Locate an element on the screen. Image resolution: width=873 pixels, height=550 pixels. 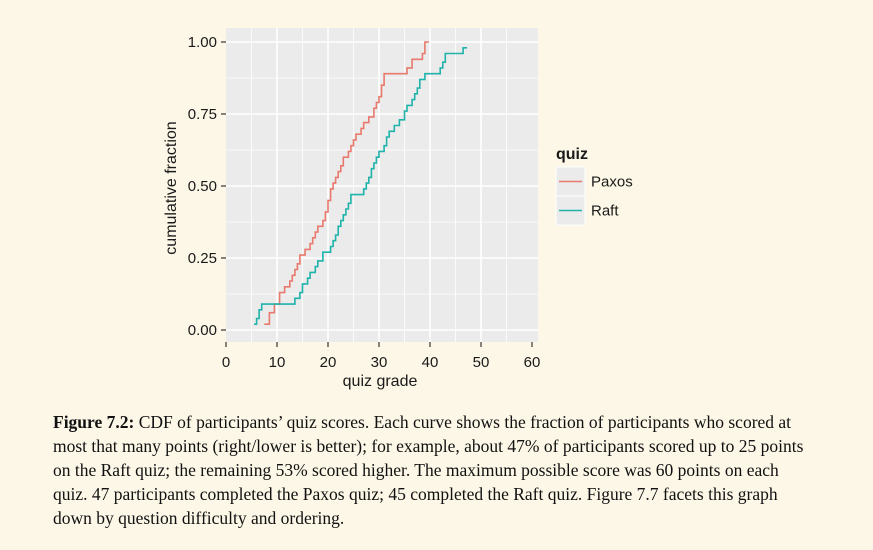
series-line-paxos is located at coordinates (346, 183).